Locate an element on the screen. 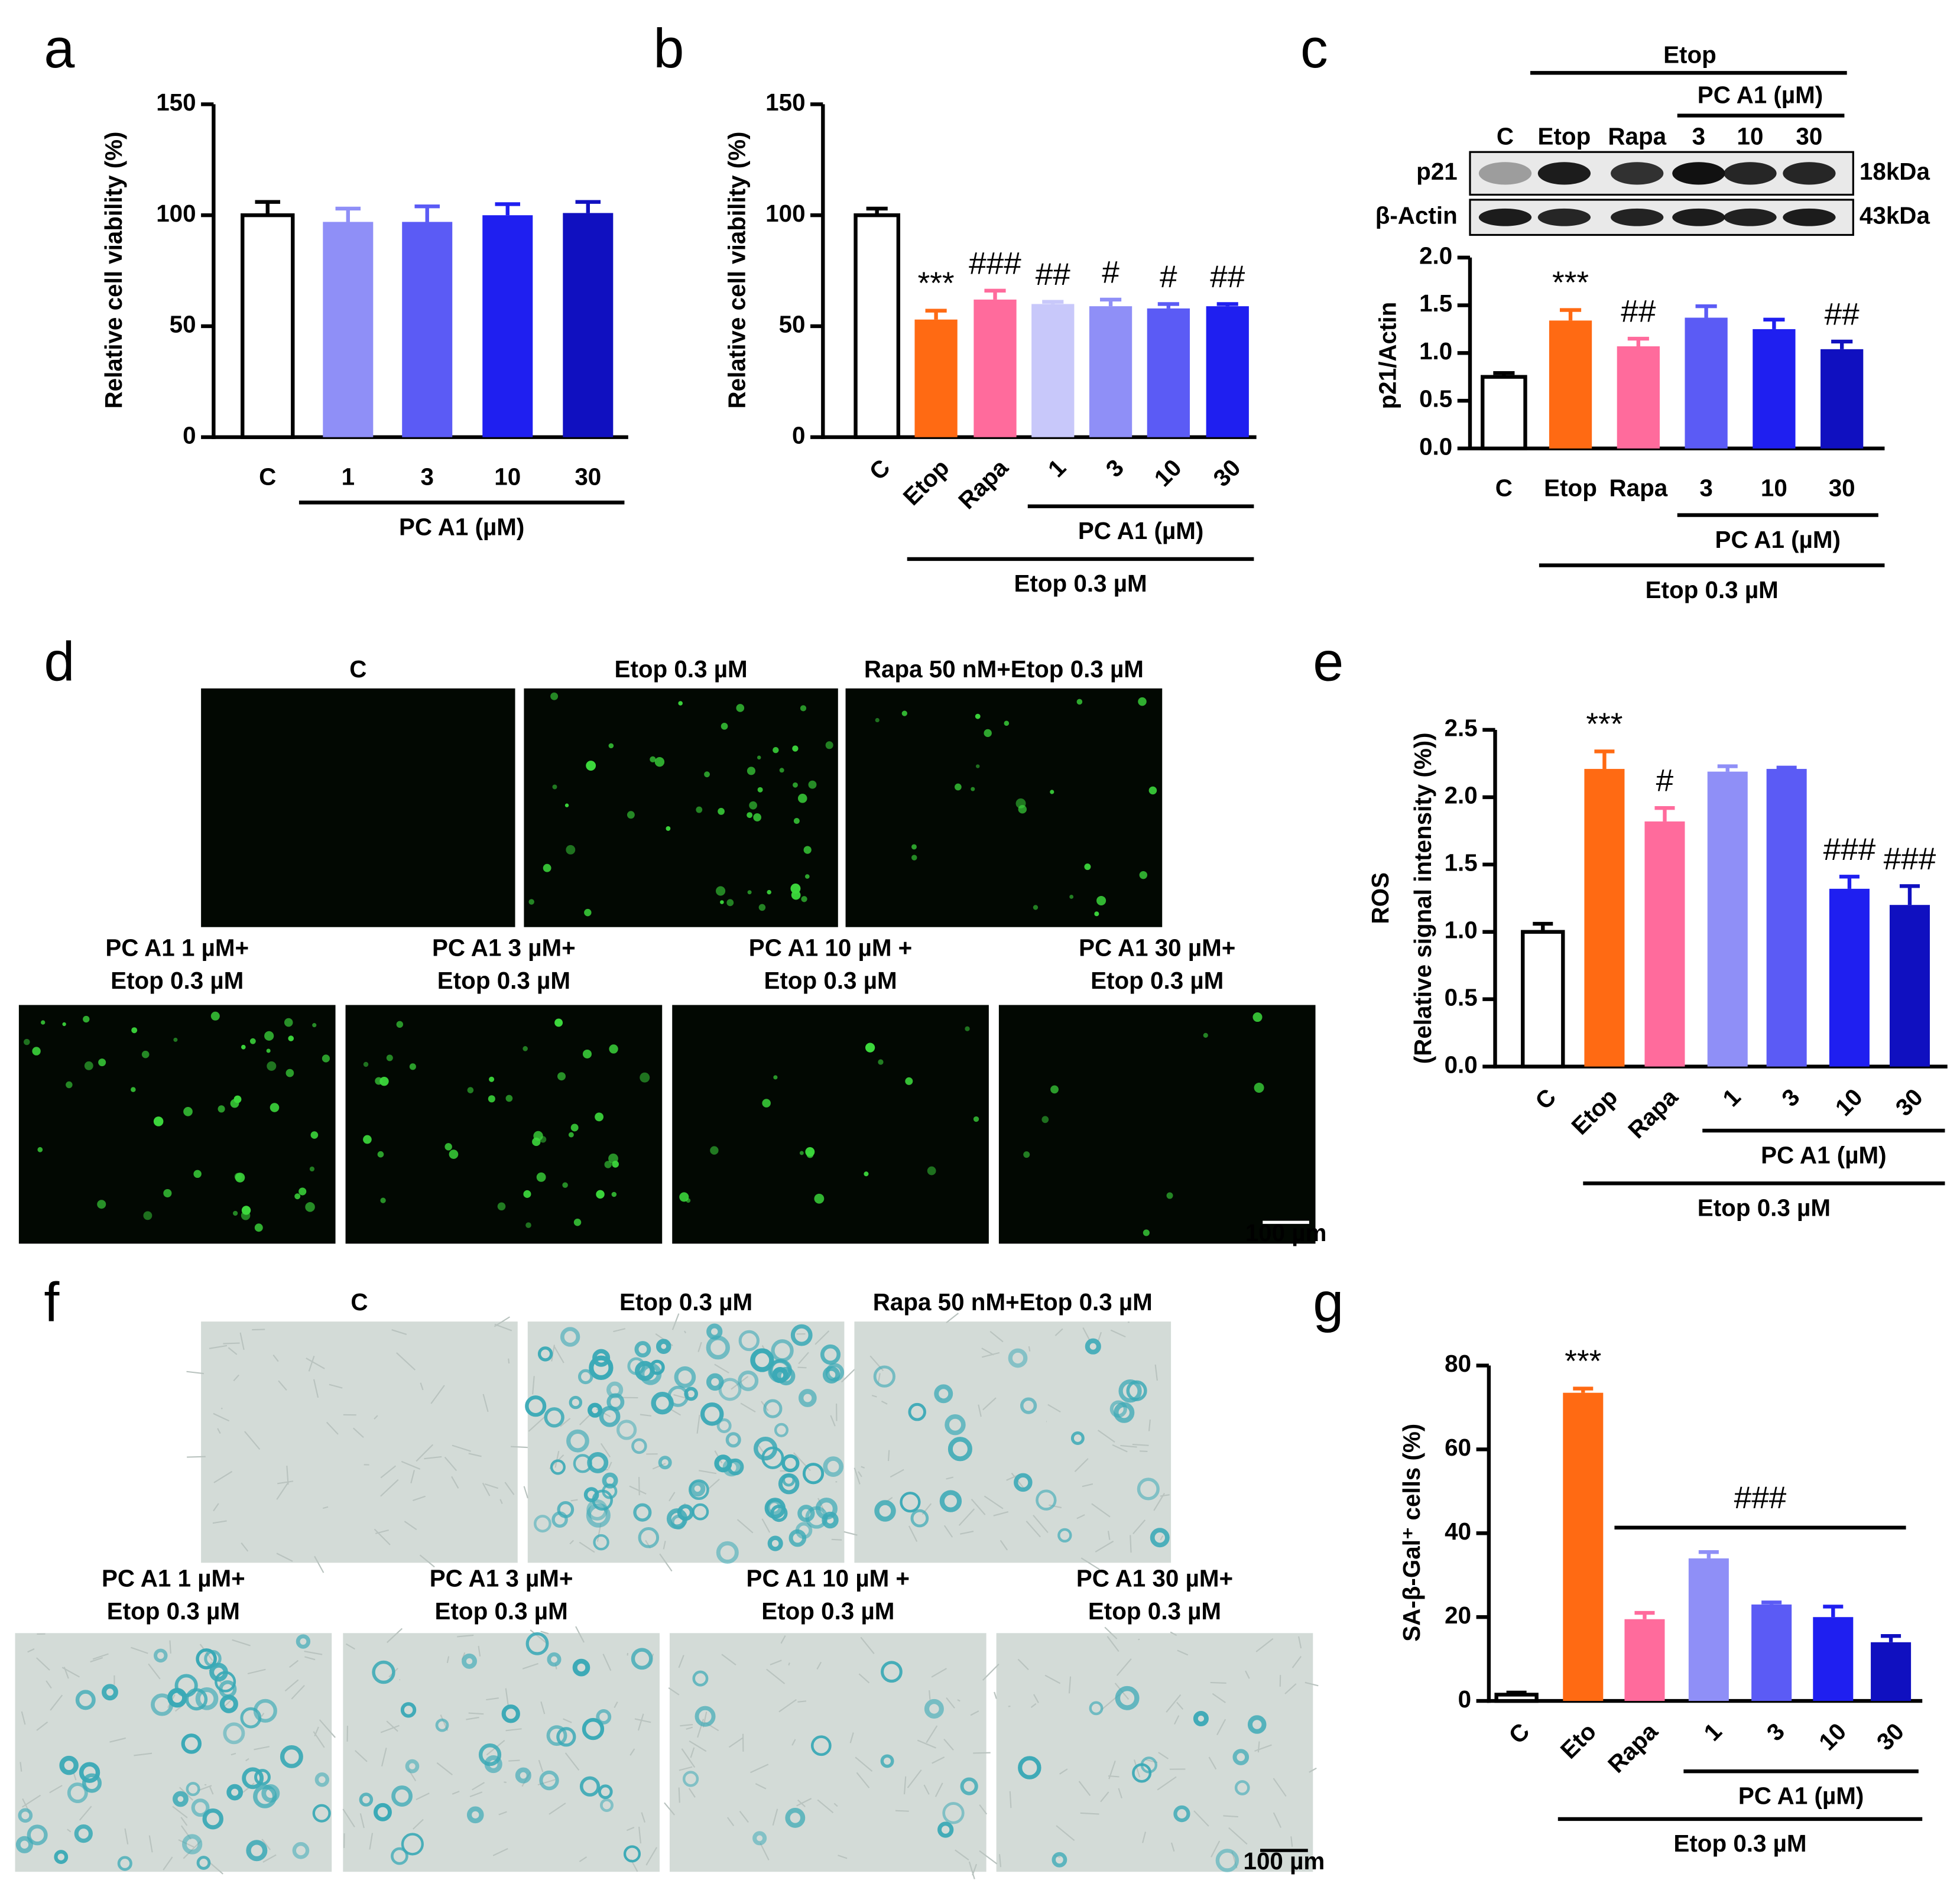 Image resolution: width=1960 pixels, height=1890 pixels. x-tick-label: 30 is located at coordinates (1909, 1102).